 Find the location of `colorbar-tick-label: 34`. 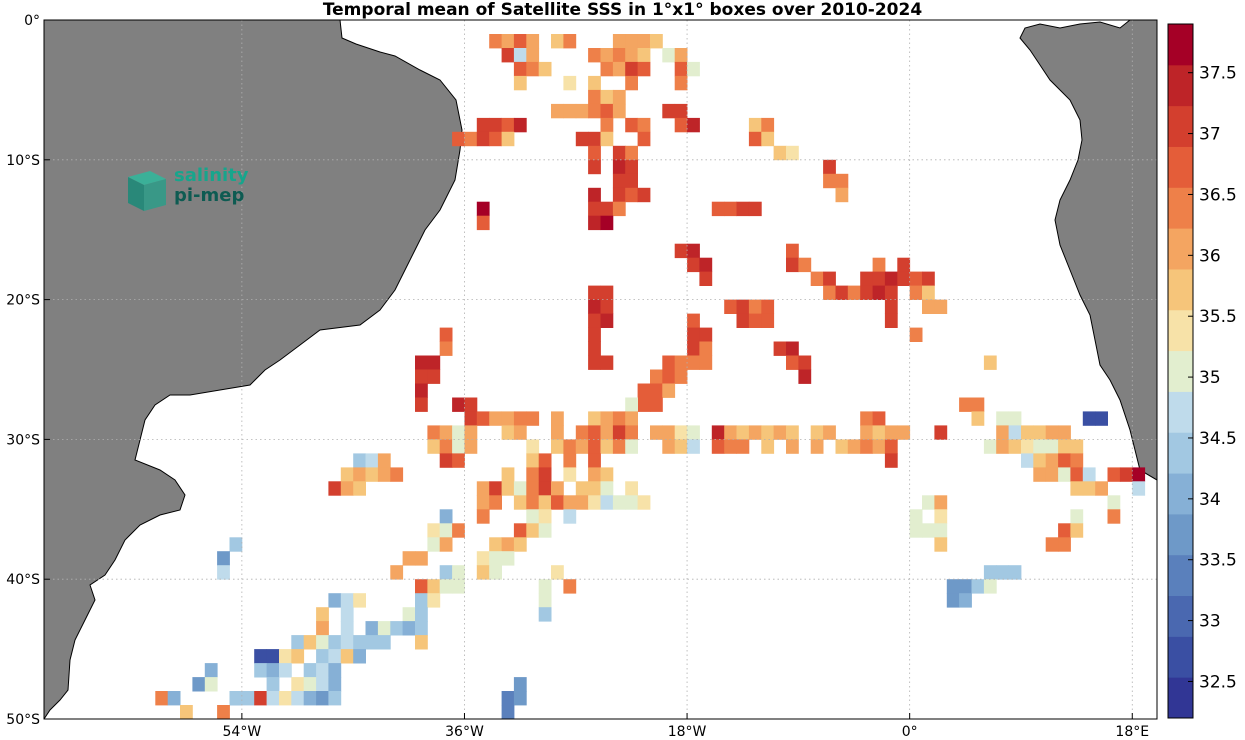

colorbar-tick-label: 34 is located at coordinates (1210, 500).